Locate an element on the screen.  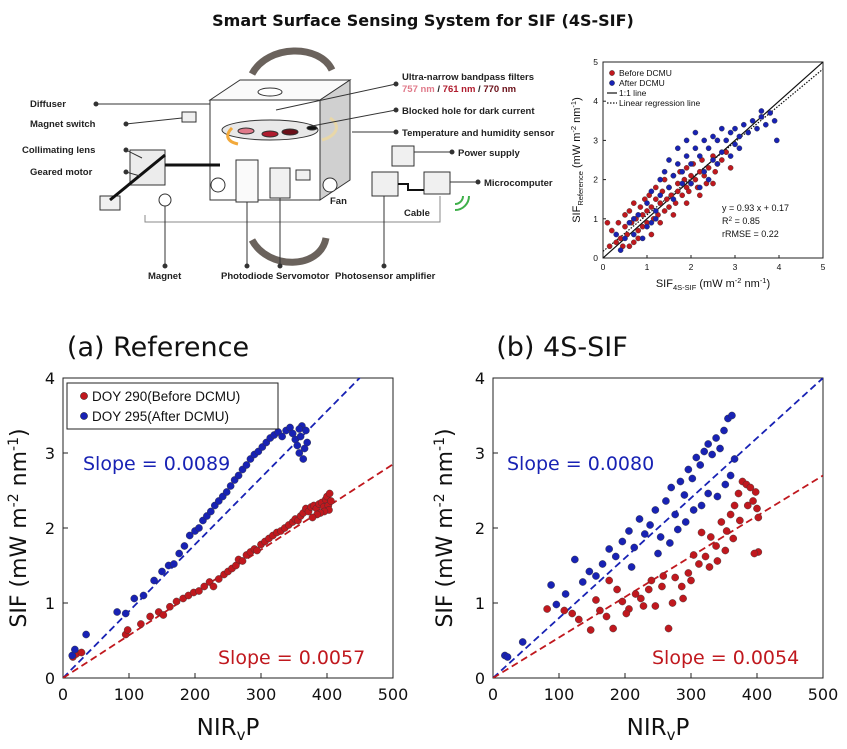
chart-b-ytick-label: 2 is located at coordinates (480, 528).